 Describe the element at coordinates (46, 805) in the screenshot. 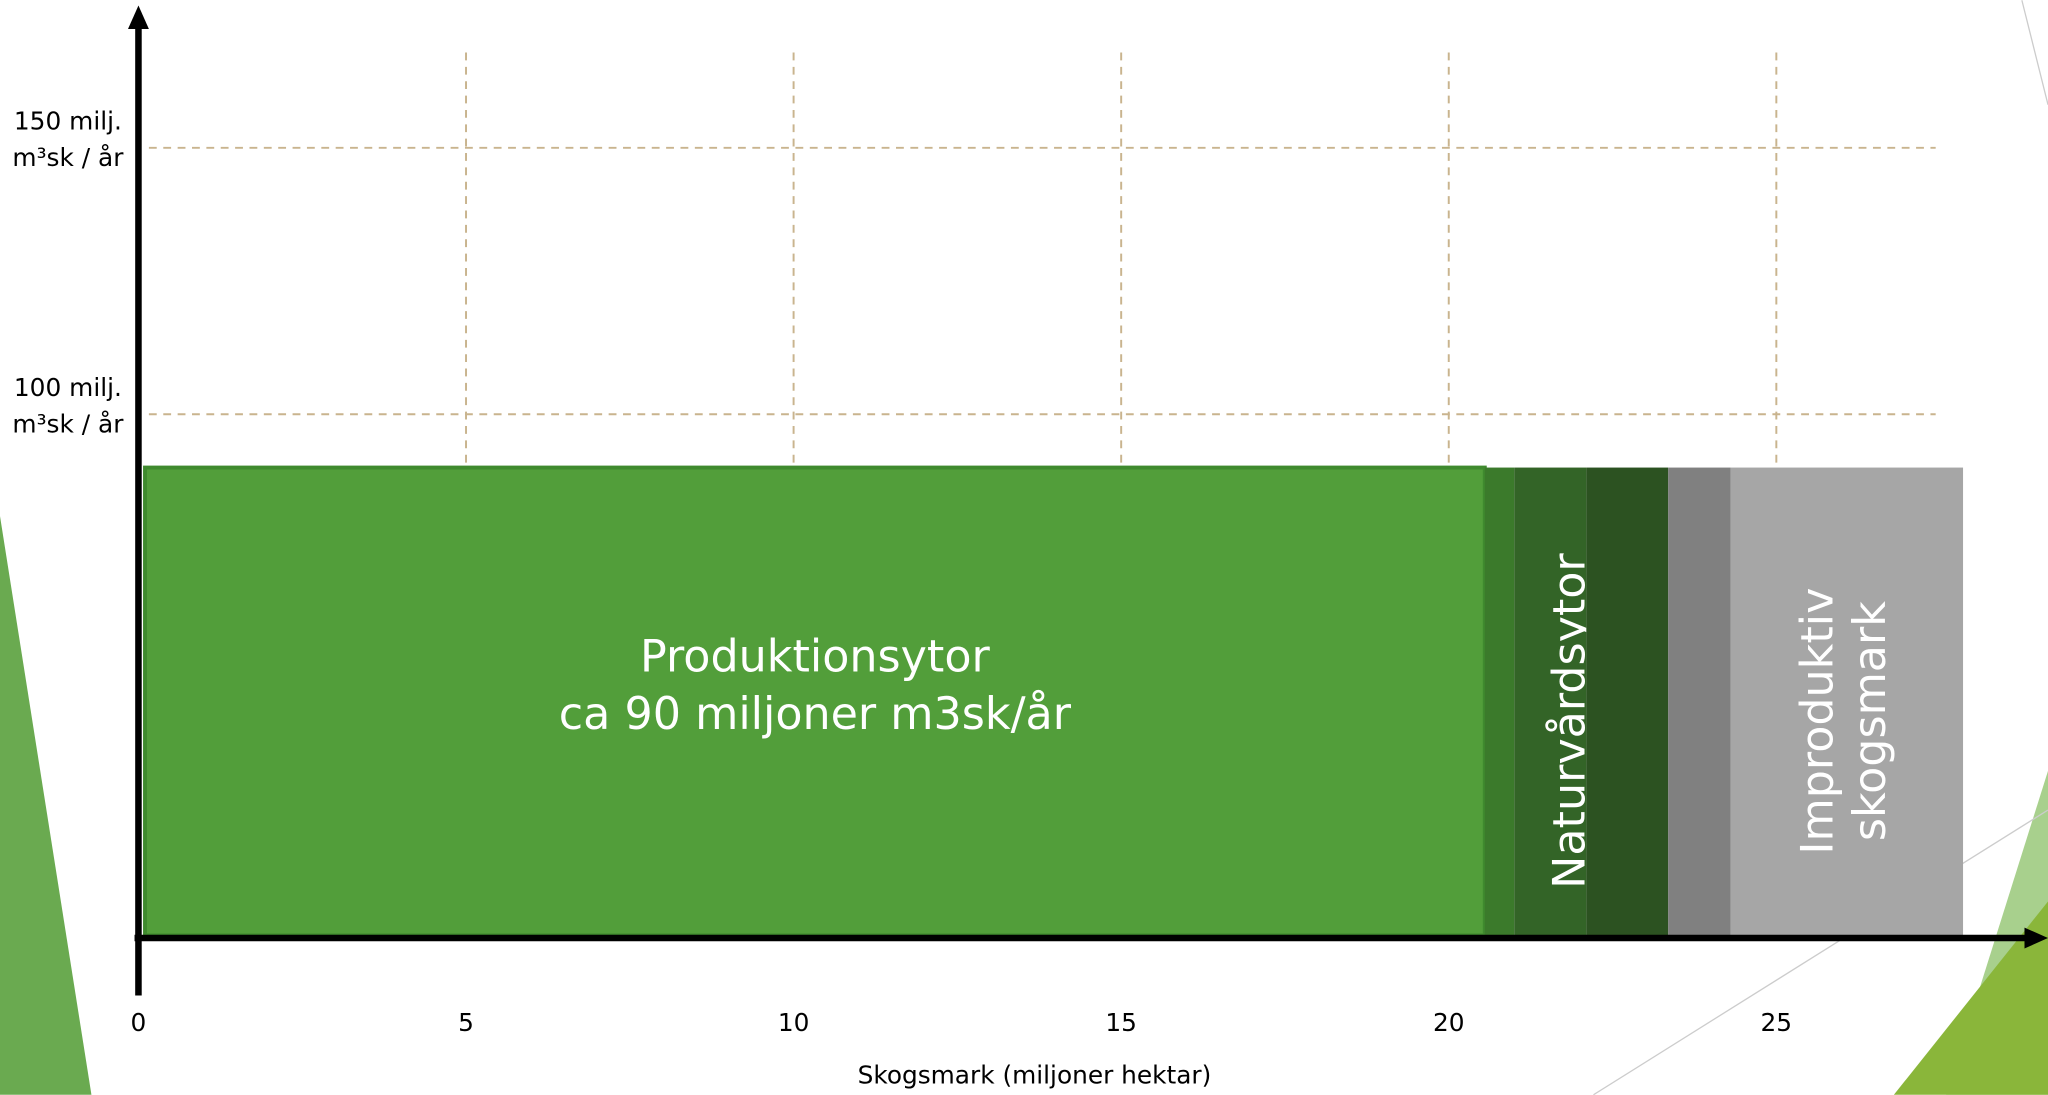

I see `decor-left` at that location.